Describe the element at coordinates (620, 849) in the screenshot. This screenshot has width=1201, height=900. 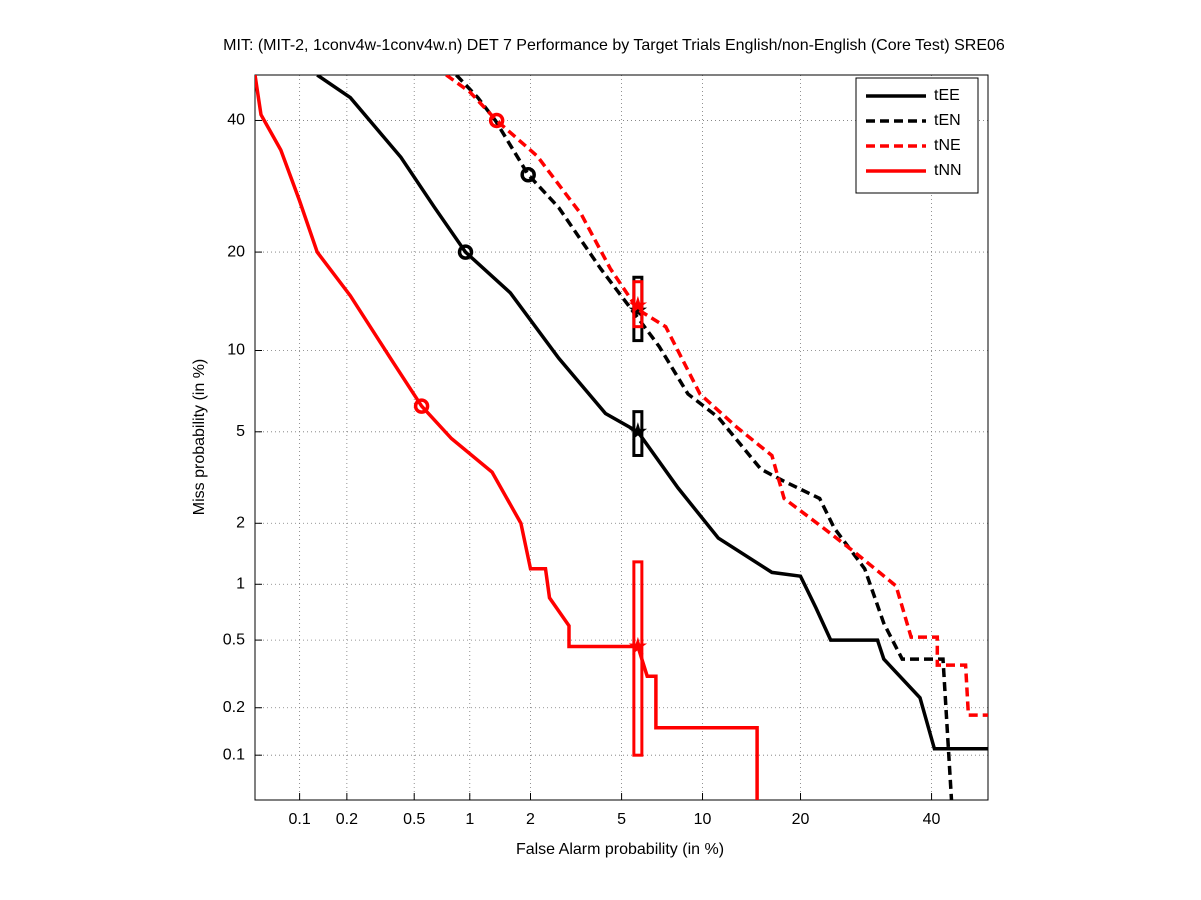
I see `x-axis-label: False Alarm probability (in %)` at that location.